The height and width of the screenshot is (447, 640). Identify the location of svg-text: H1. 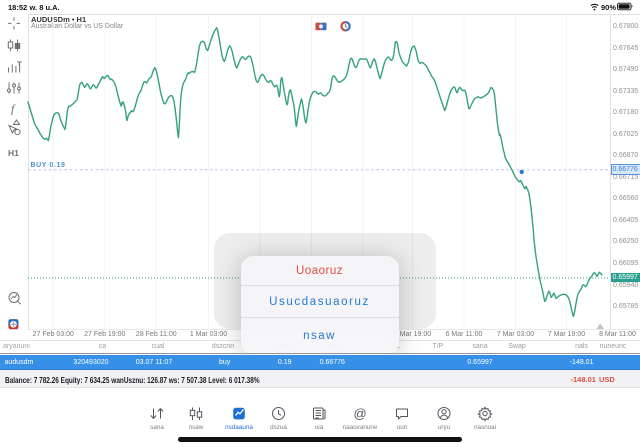
(13, 153).